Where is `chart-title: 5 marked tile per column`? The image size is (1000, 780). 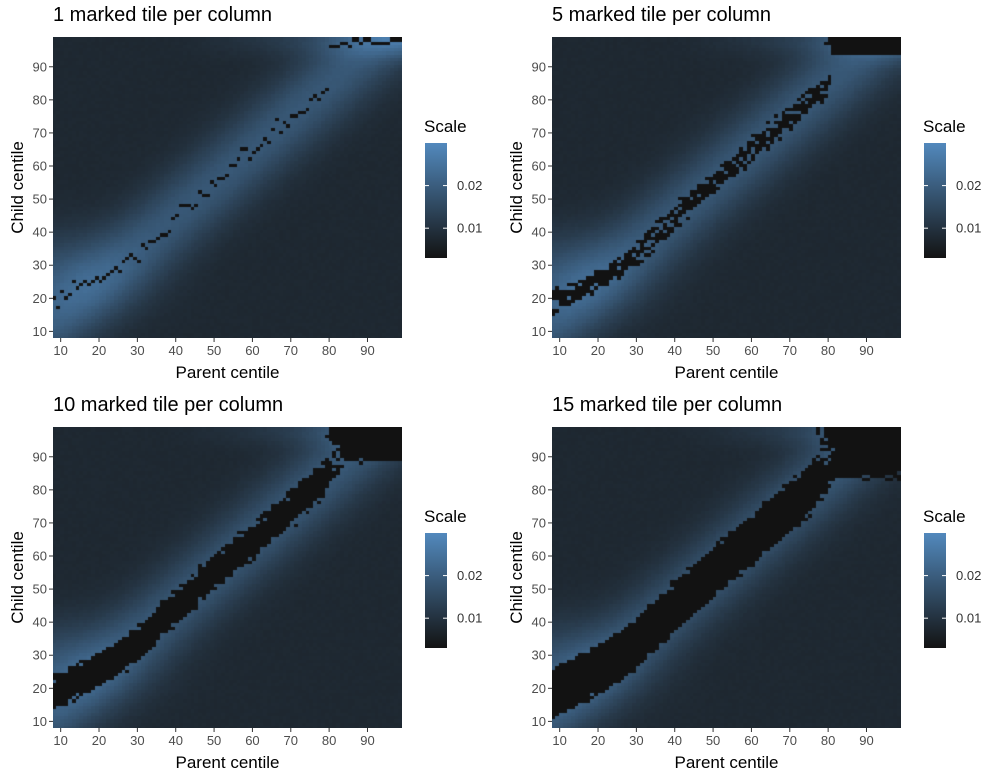 chart-title: 5 marked tile per column is located at coordinates (661, 15).